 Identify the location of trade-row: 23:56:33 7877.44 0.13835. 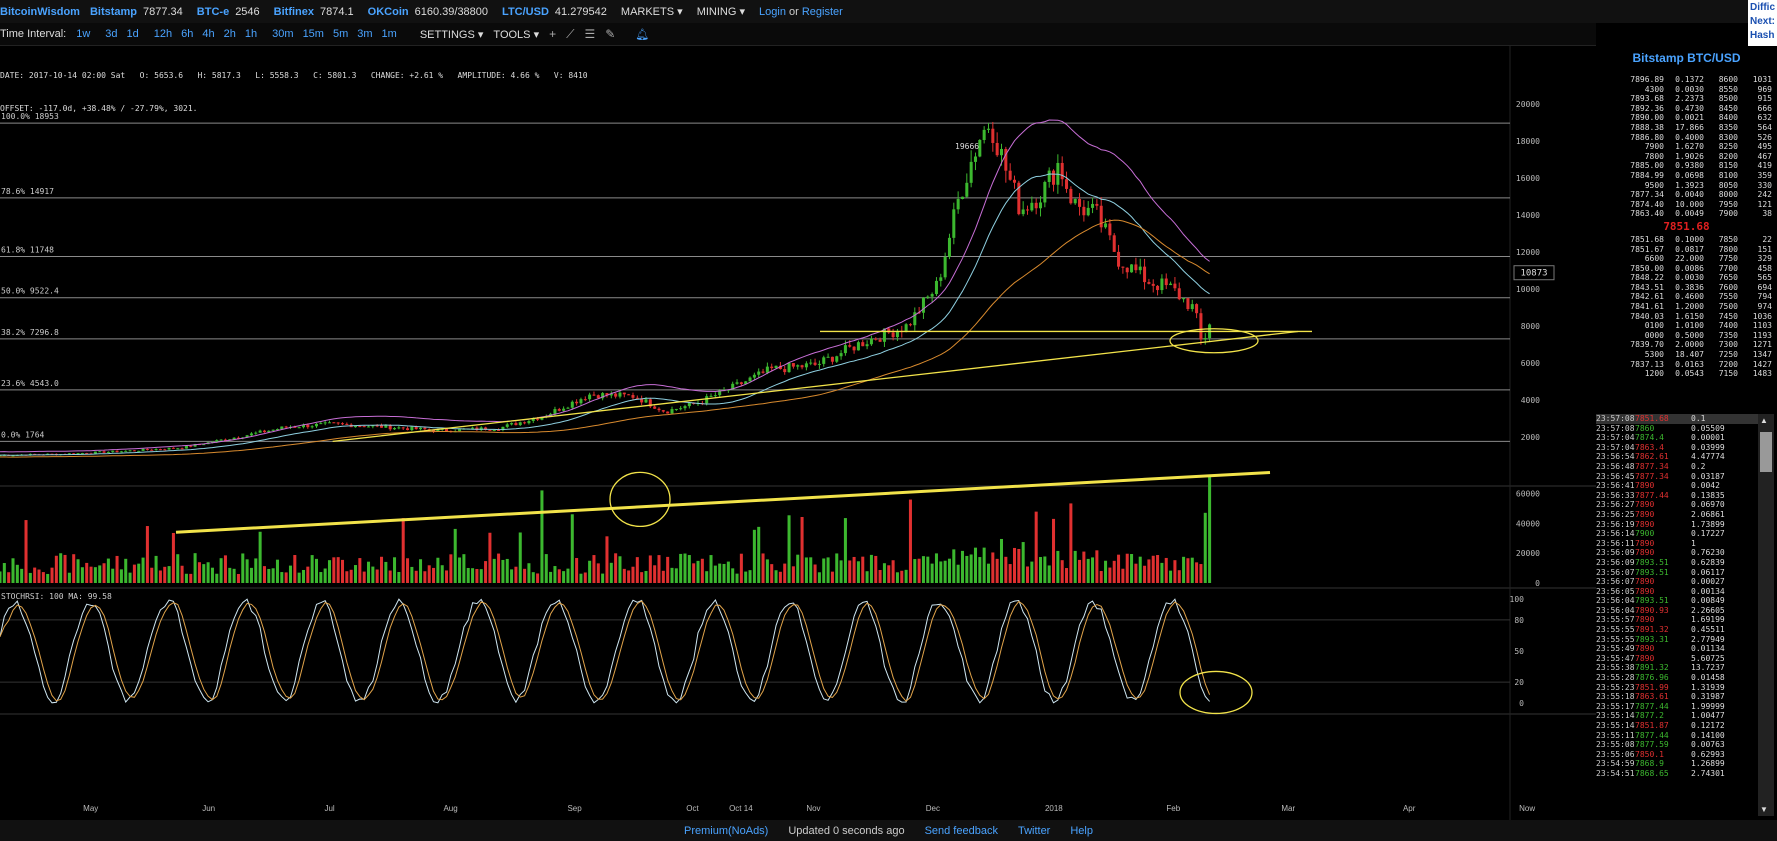
(1678, 496).